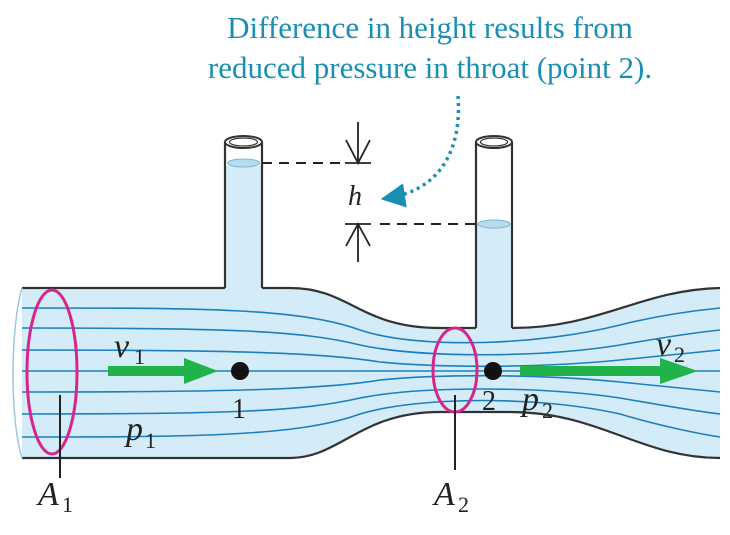  Describe the element at coordinates (493, 371) in the screenshot. I see `point-2-dot` at that location.